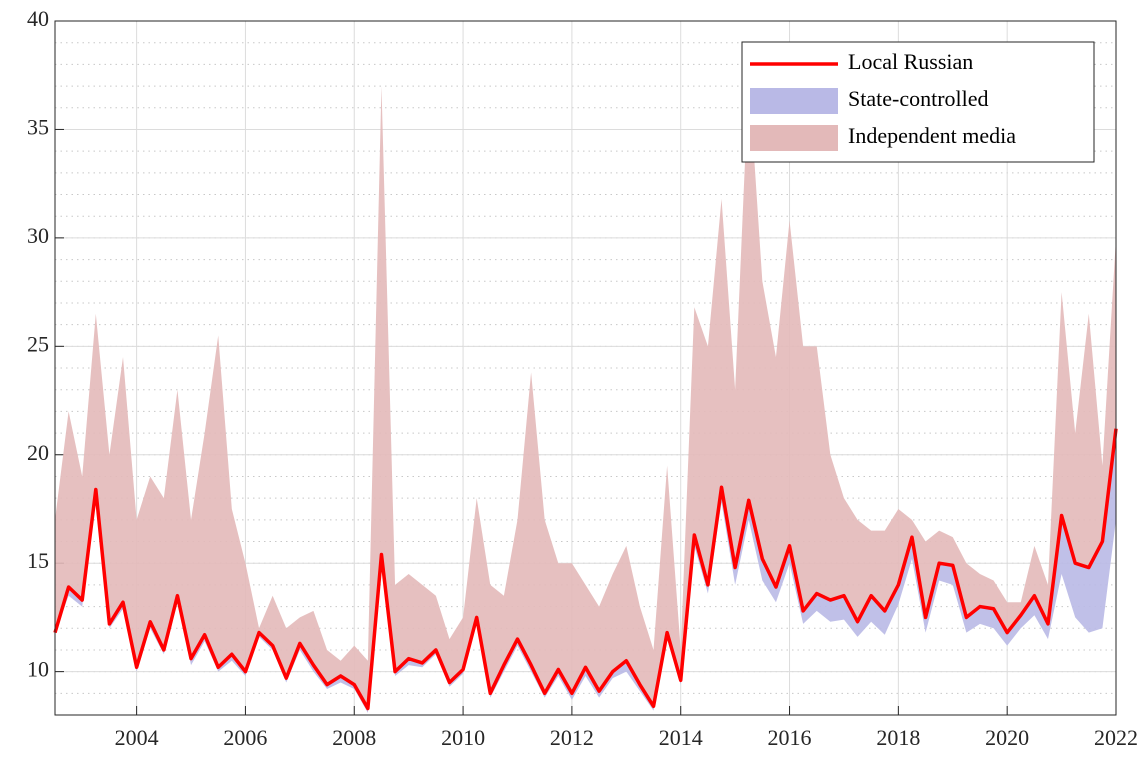 The width and height of the screenshot is (1147, 764). Describe the element at coordinates (1116, 737) in the screenshot. I see `x-tick-label: 2022` at that location.